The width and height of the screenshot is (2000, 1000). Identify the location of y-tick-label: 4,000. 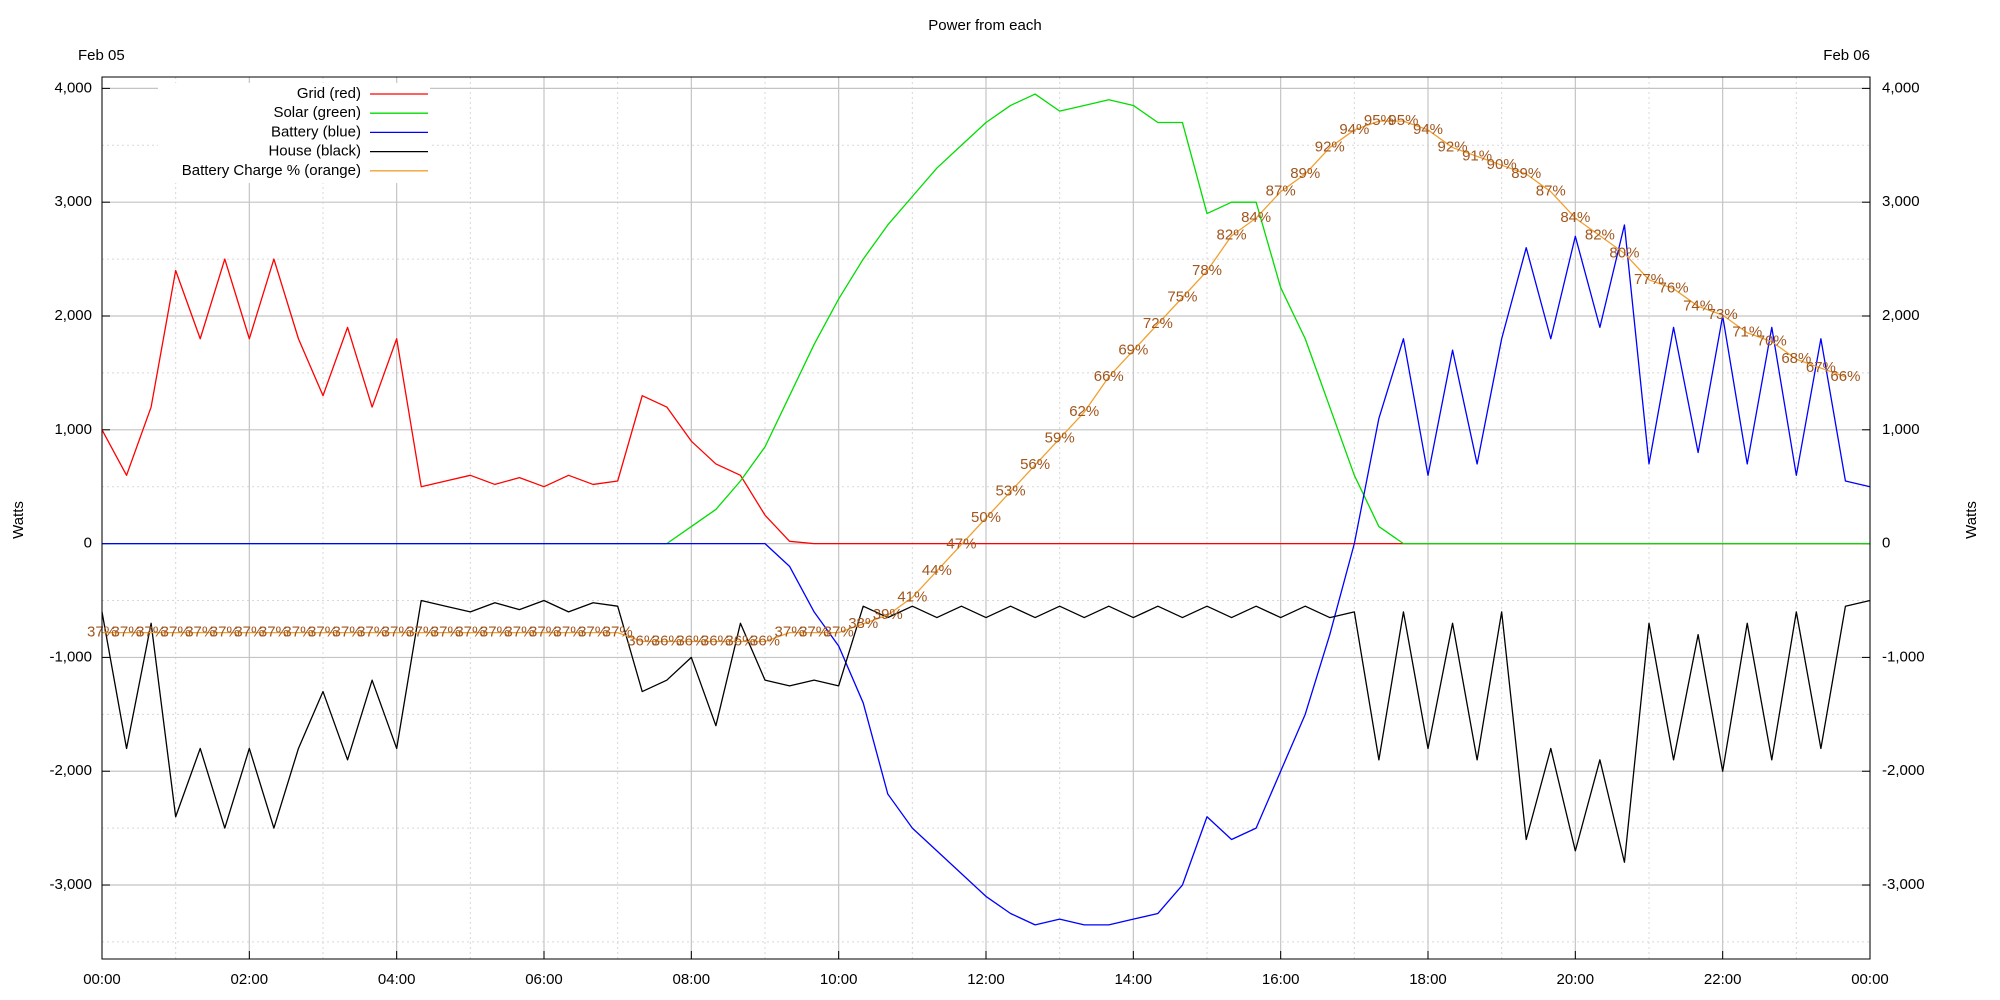
(73, 87).